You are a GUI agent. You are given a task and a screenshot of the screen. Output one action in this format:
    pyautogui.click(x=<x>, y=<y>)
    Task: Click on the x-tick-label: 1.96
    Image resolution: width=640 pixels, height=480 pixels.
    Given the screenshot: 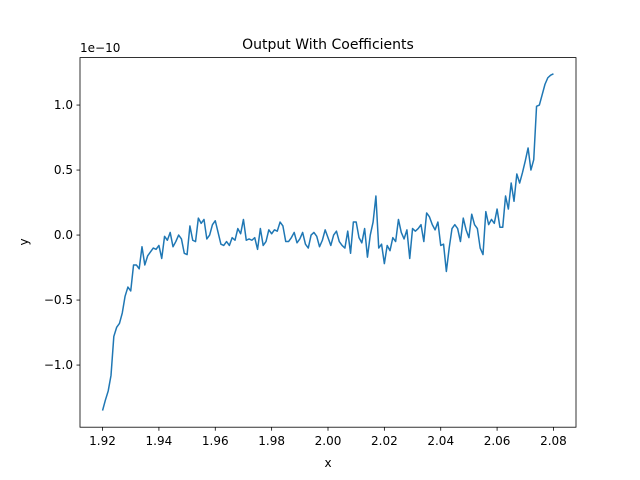 What is the action you would take?
    pyautogui.click(x=215, y=441)
    